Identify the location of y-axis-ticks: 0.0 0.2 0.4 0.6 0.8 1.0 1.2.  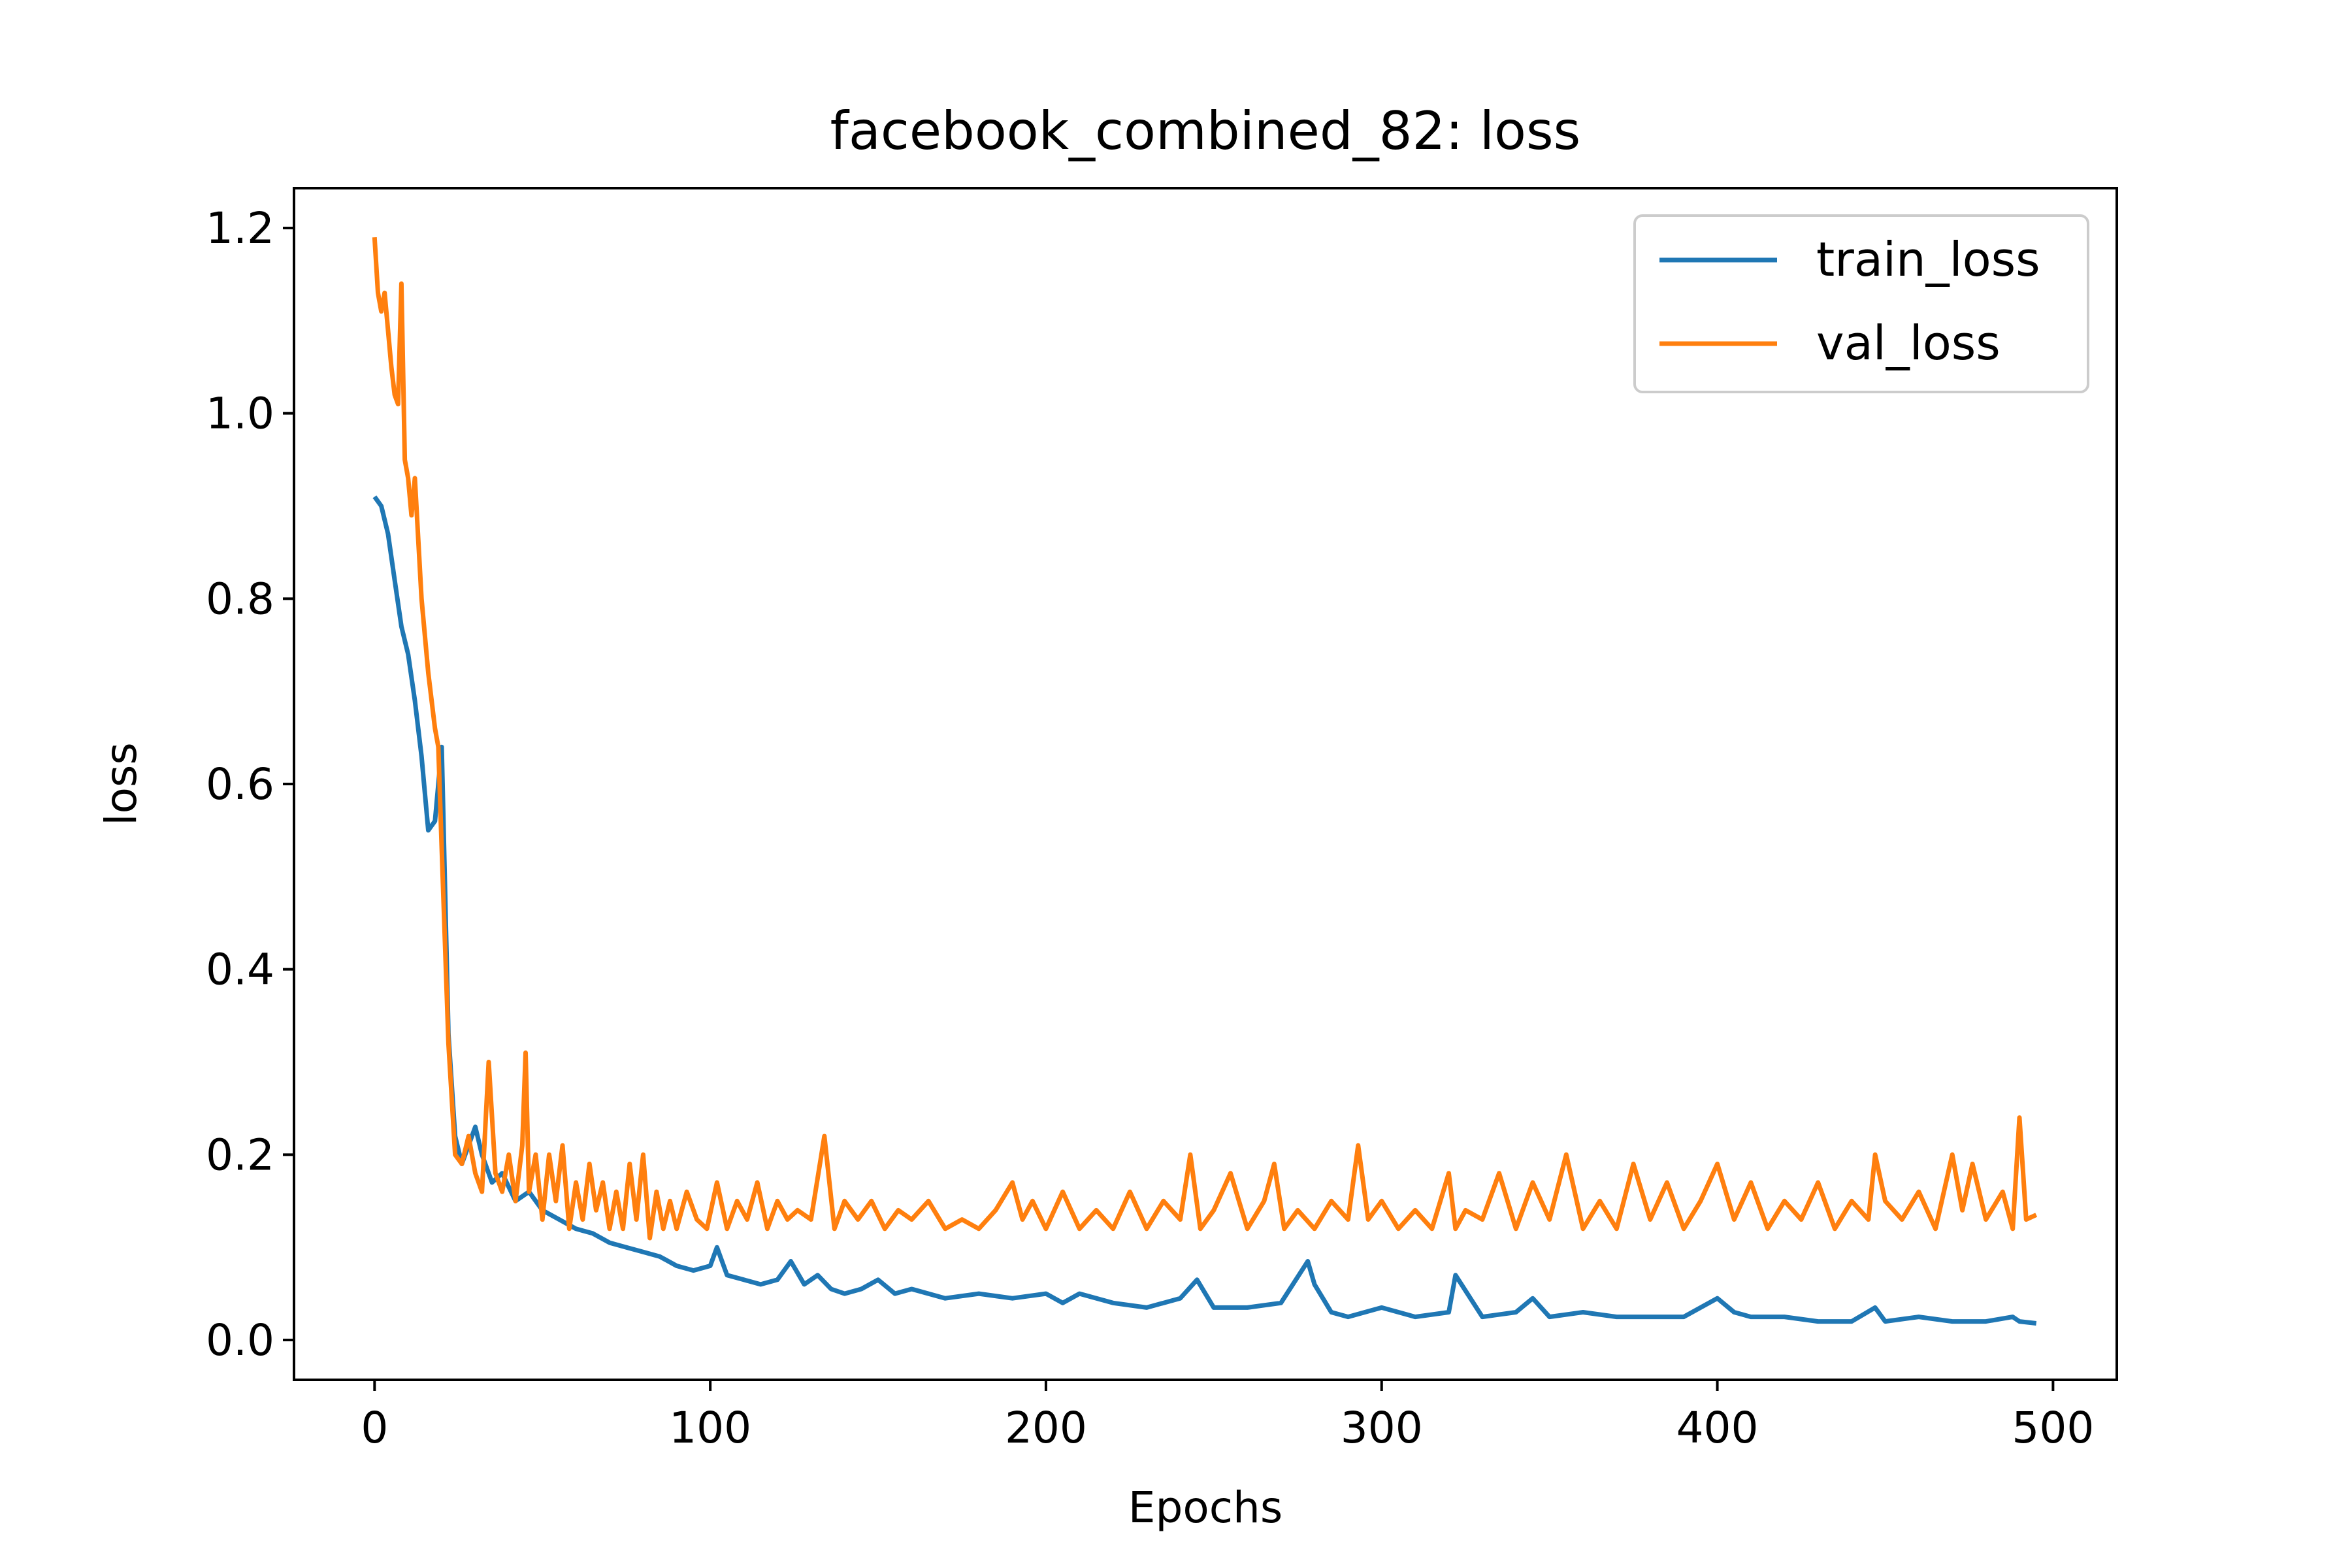
(250, 784).